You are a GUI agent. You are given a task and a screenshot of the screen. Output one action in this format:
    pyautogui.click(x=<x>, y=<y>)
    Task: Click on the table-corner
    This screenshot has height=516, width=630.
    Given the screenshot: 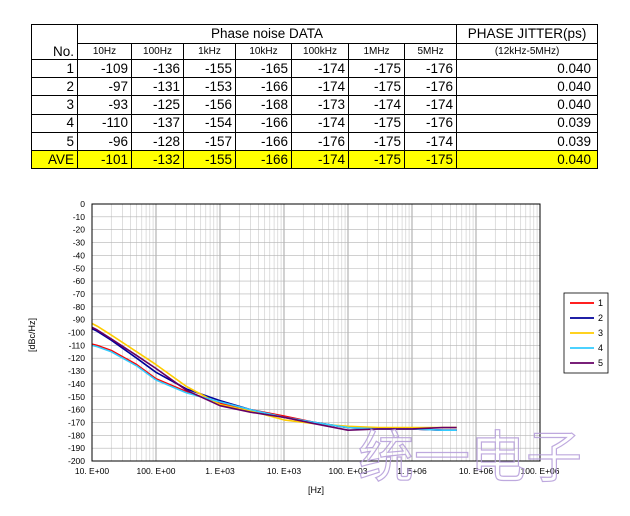 What is the action you would take?
    pyautogui.click(x=54, y=33)
    